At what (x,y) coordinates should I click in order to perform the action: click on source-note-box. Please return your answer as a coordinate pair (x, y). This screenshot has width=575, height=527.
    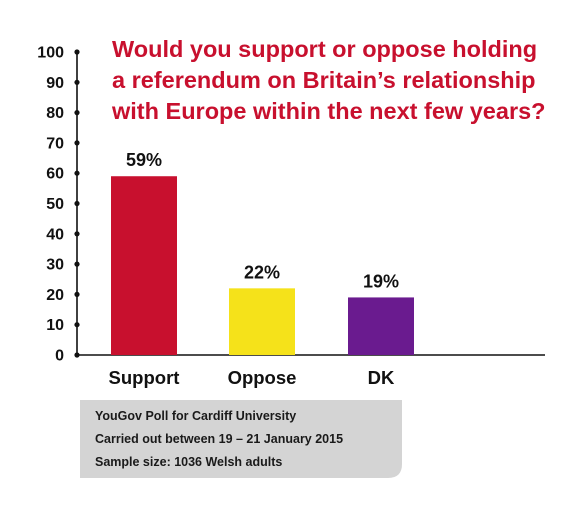
    Looking at the image, I should click on (241, 439).